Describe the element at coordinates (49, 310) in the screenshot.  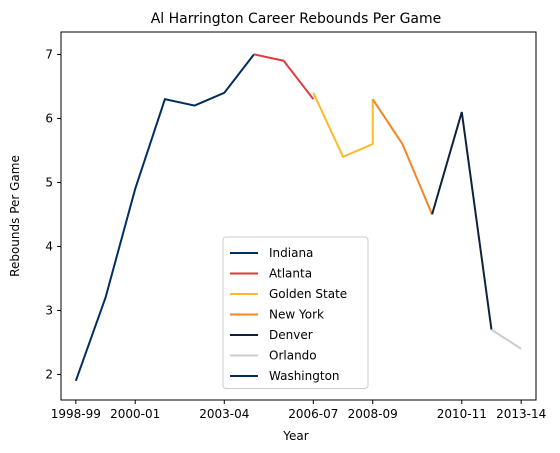
I see `y-tick-label: 3` at that location.